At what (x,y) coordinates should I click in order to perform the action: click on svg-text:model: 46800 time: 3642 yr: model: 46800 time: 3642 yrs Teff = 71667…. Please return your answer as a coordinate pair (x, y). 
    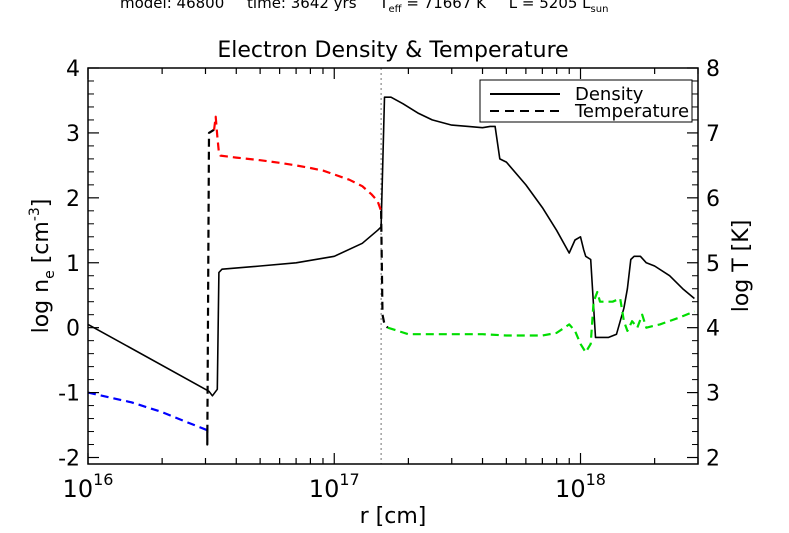
    Looking at the image, I should click on (364, 7).